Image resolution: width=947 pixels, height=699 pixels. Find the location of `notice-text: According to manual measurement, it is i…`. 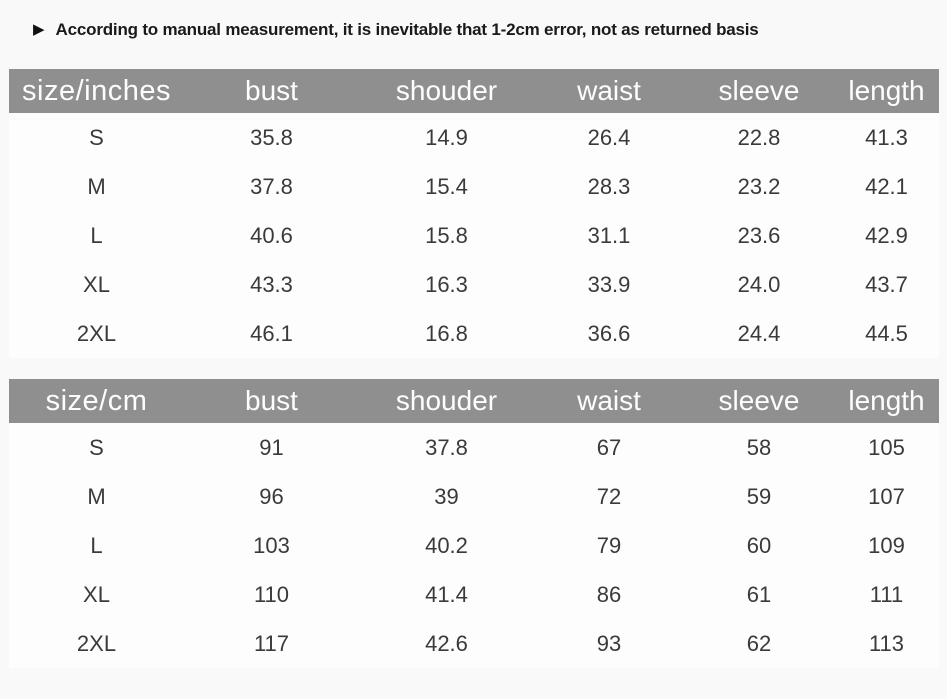

notice-text: According to manual measurement, it is i… is located at coordinates (407, 29).